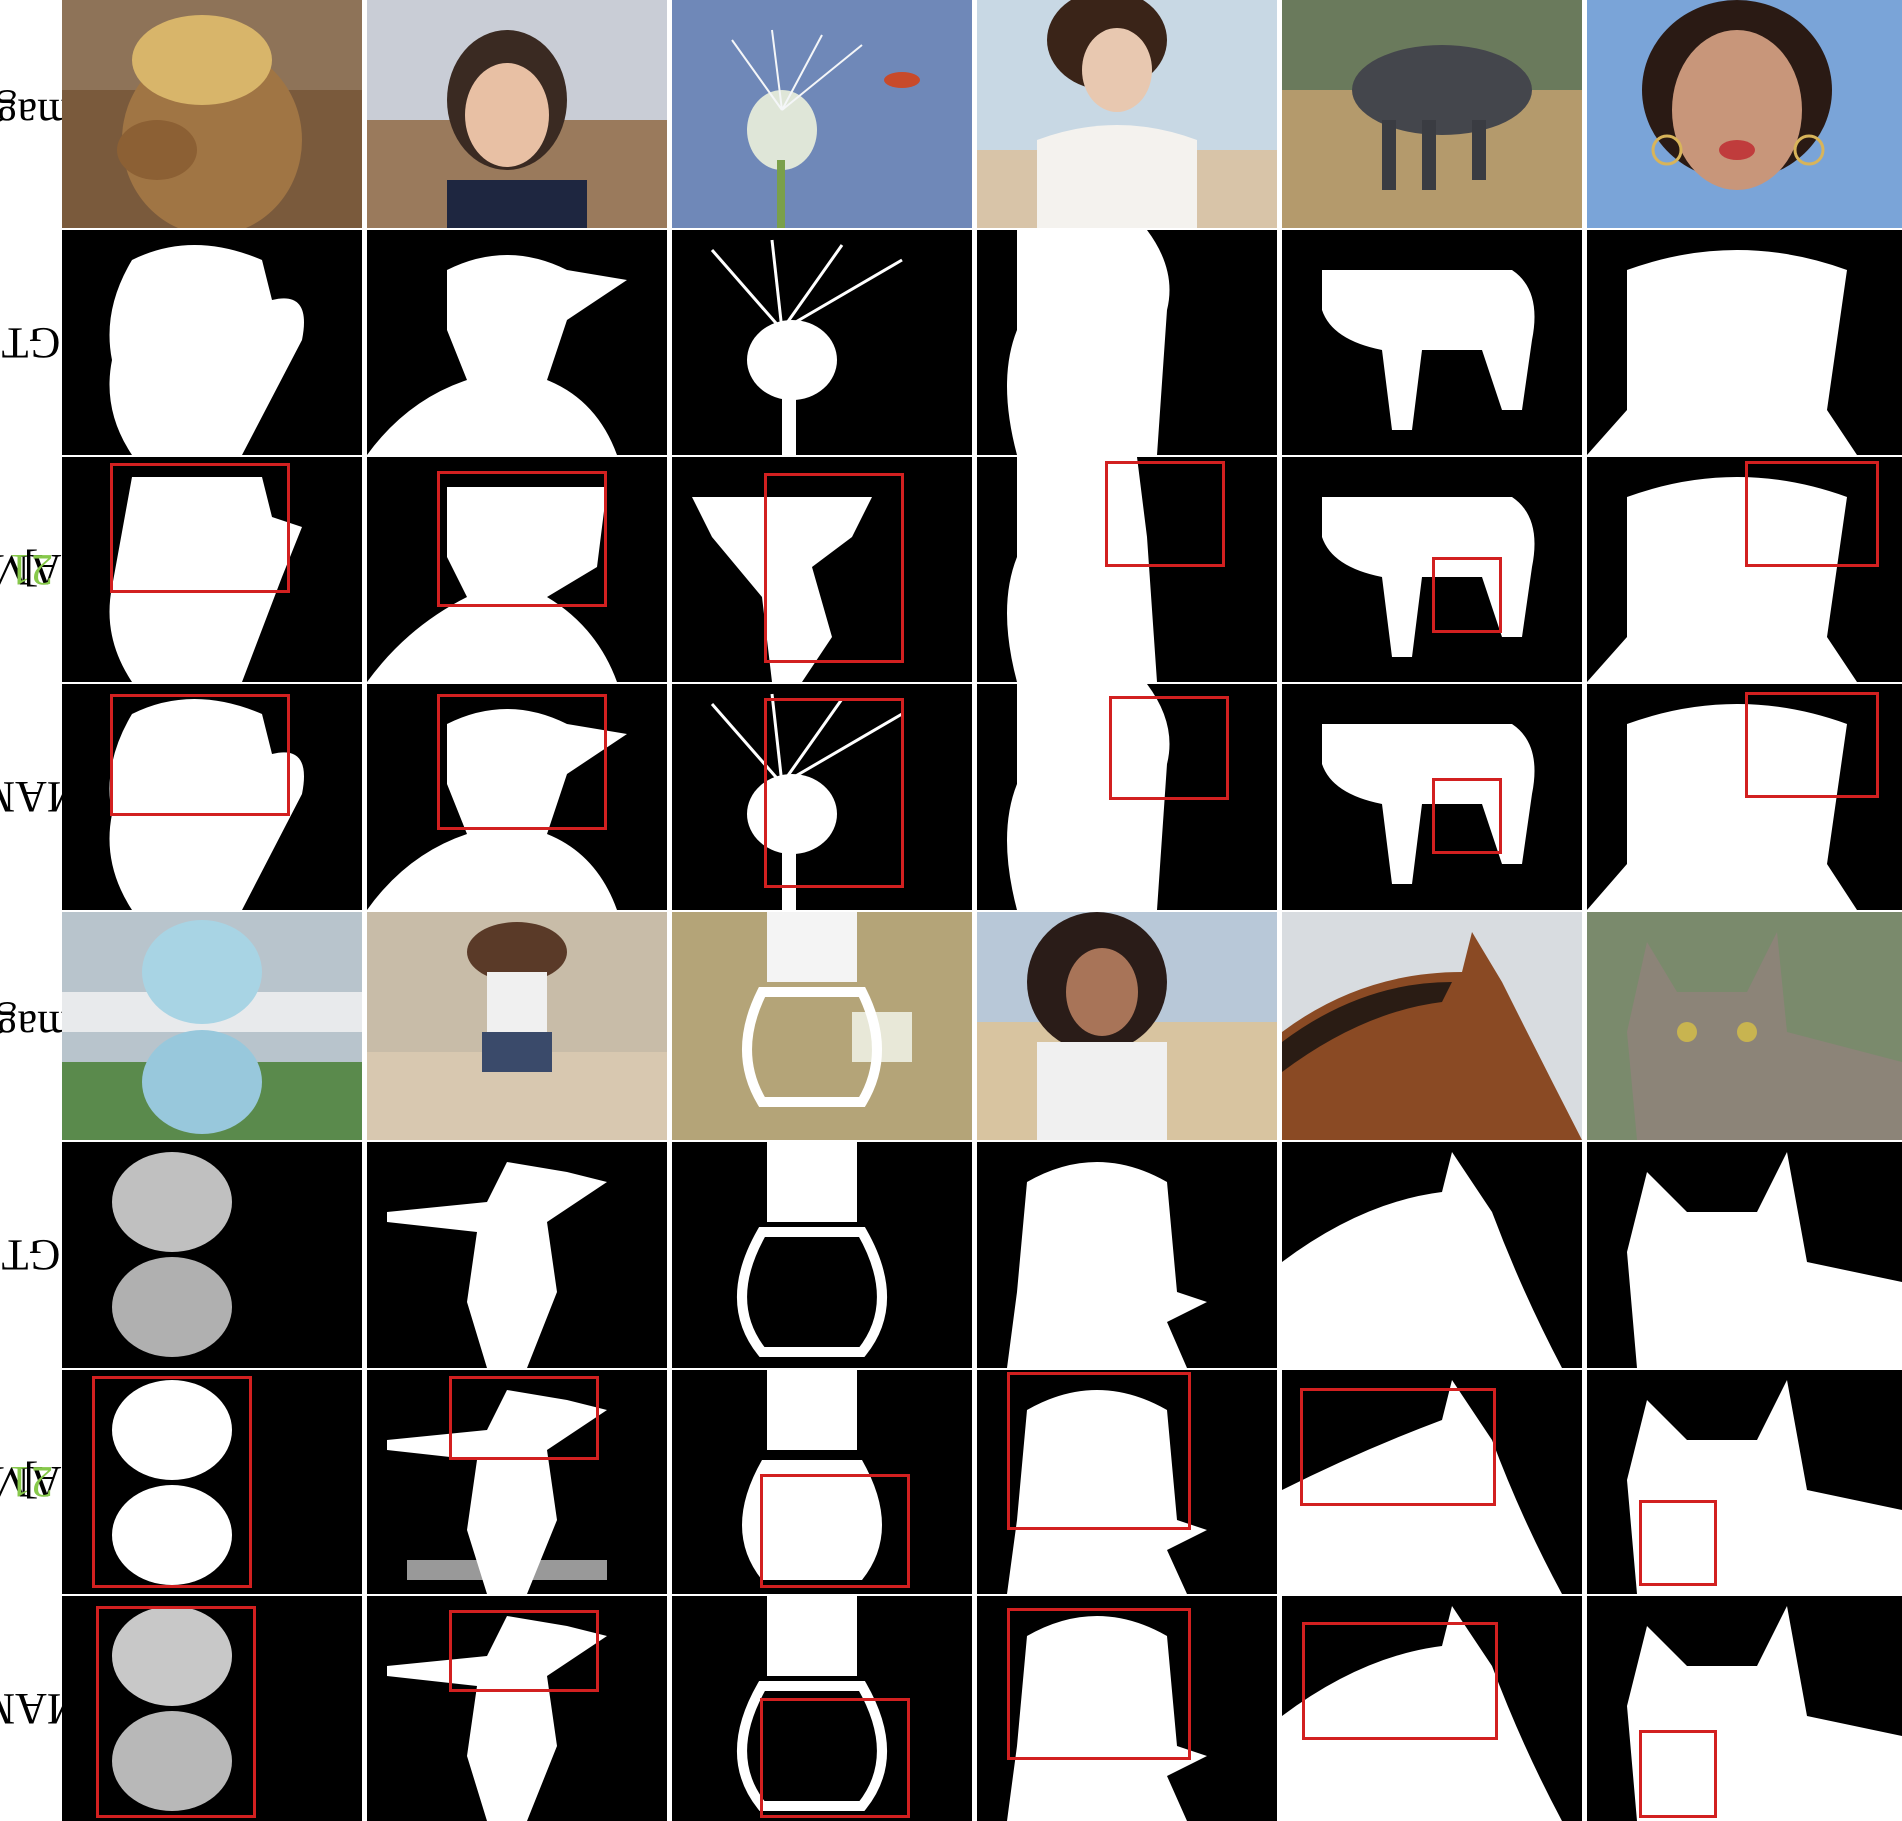 Image resolution: width=1902 pixels, height=1821 pixels. What do you see at coordinates (1127, 1255) in the screenshot?
I see `gt-mask-smiling-girl` at bounding box center [1127, 1255].